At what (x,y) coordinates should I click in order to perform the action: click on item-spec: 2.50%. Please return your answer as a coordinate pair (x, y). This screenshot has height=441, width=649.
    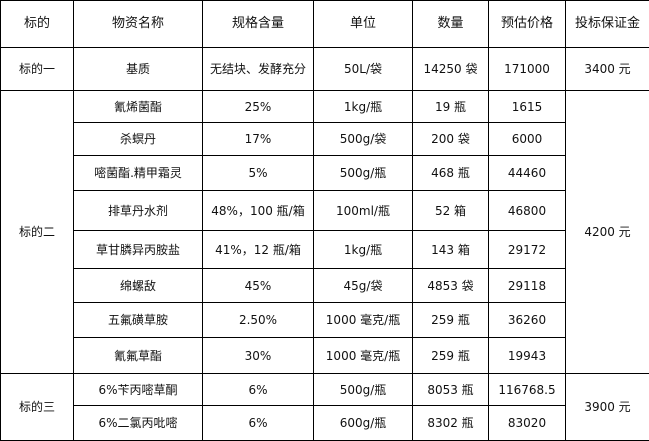
    Looking at the image, I should click on (258, 320).